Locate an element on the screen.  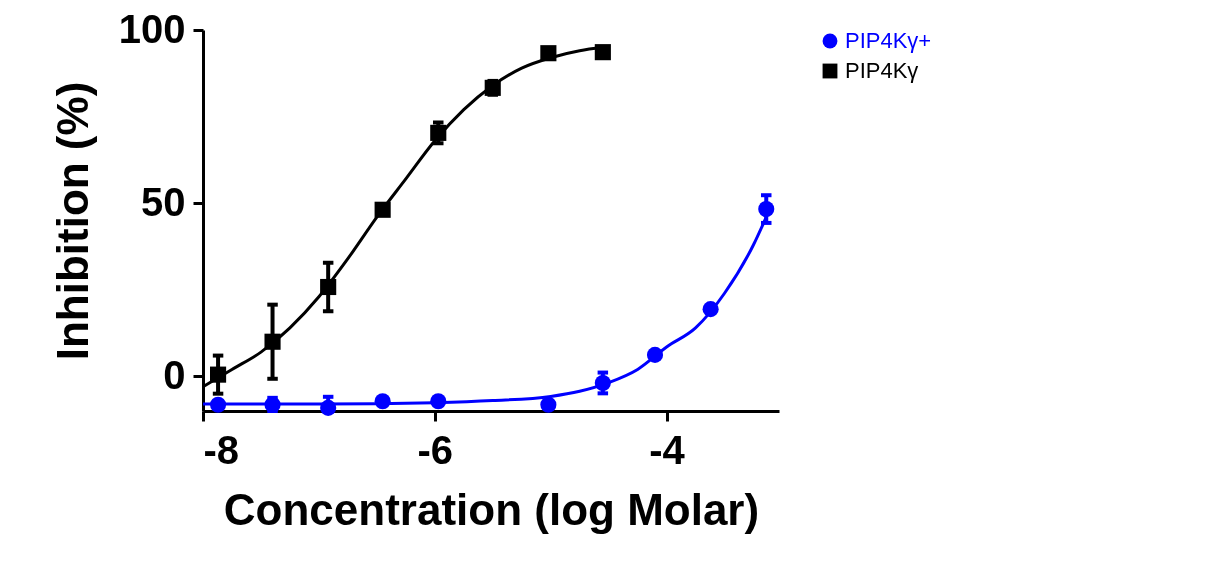
x-tick-label: -6 is located at coordinates (435, 449).